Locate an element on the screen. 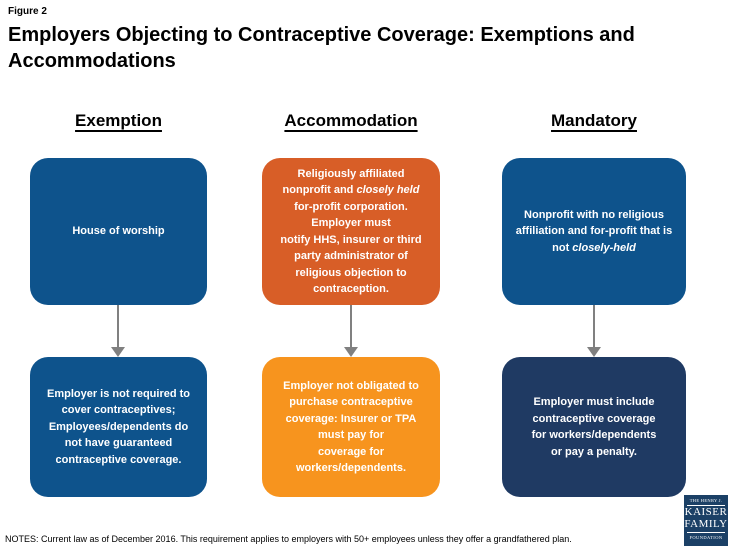 The image size is (735, 551). exemption-source-box: House of worship is located at coordinates (118, 231).